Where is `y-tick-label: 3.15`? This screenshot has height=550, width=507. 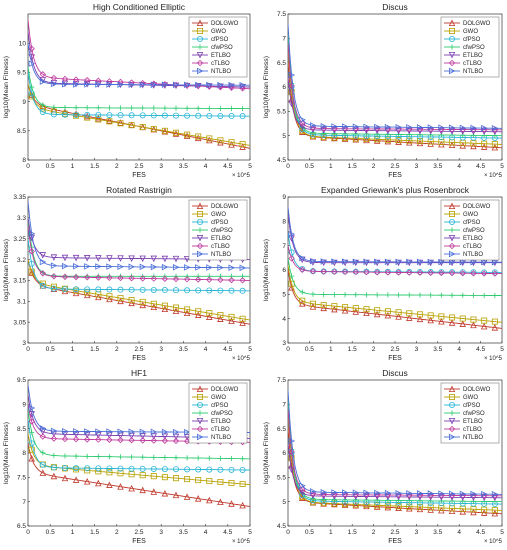 y-tick-label: 3.15 is located at coordinates (19, 281).